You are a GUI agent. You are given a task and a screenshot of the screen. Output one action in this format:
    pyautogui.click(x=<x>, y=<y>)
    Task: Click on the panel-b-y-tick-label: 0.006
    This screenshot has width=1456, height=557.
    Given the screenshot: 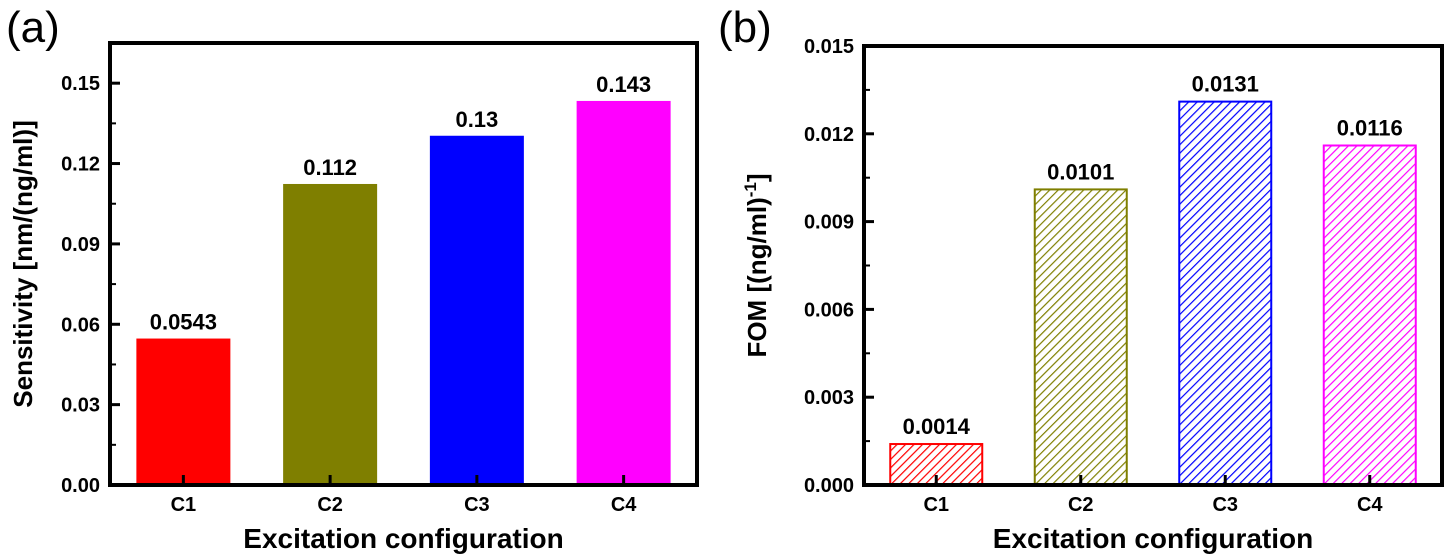 What is the action you would take?
    pyautogui.click(x=829, y=310)
    